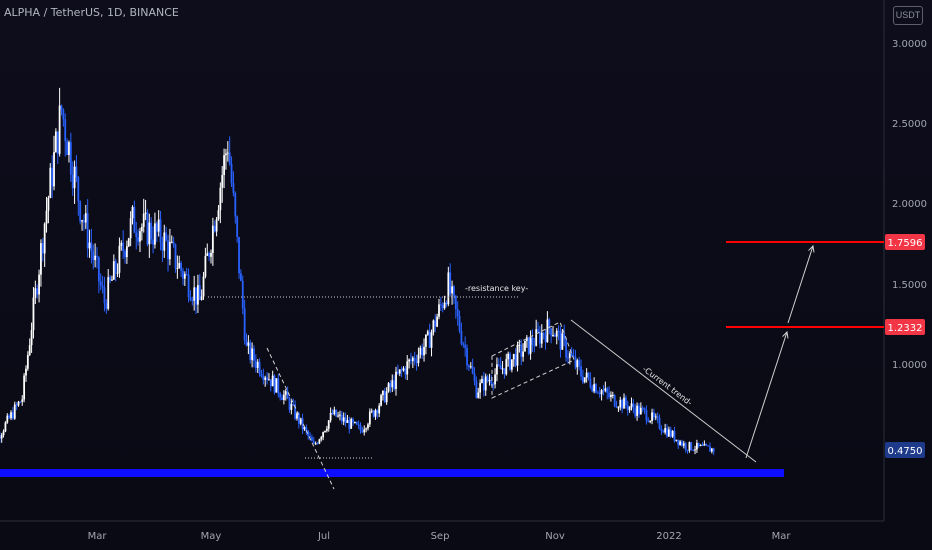  What do you see at coordinates (211, 536) in the screenshot?
I see `x-tick-label: May` at bounding box center [211, 536].